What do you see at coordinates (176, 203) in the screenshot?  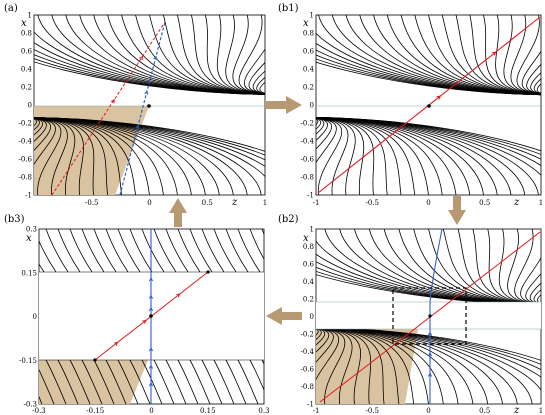 I see `panel-a-xticks: -0.5 0 0.5 1` at bounding box center [176, 203].